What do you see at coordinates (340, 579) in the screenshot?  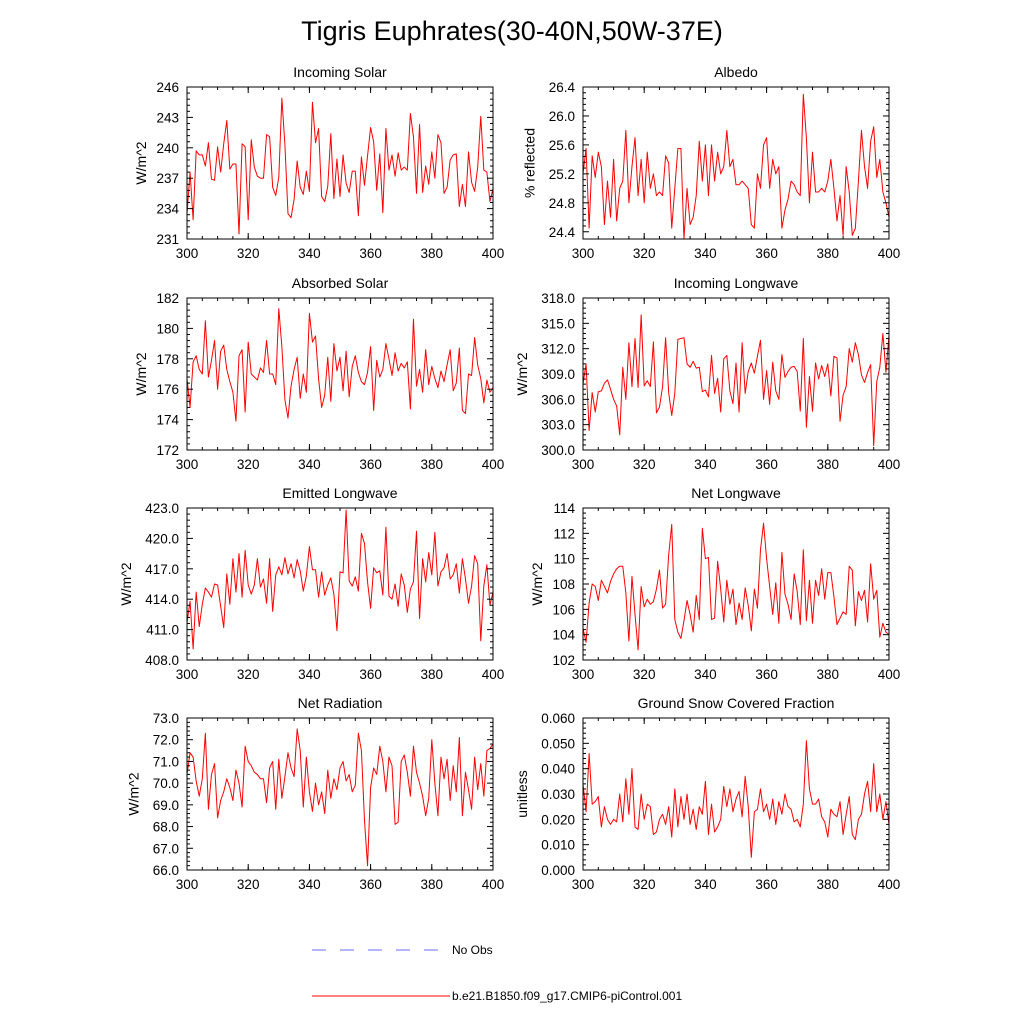 I see `series-line-emitted-longwave` at bounding box center [340, 579].